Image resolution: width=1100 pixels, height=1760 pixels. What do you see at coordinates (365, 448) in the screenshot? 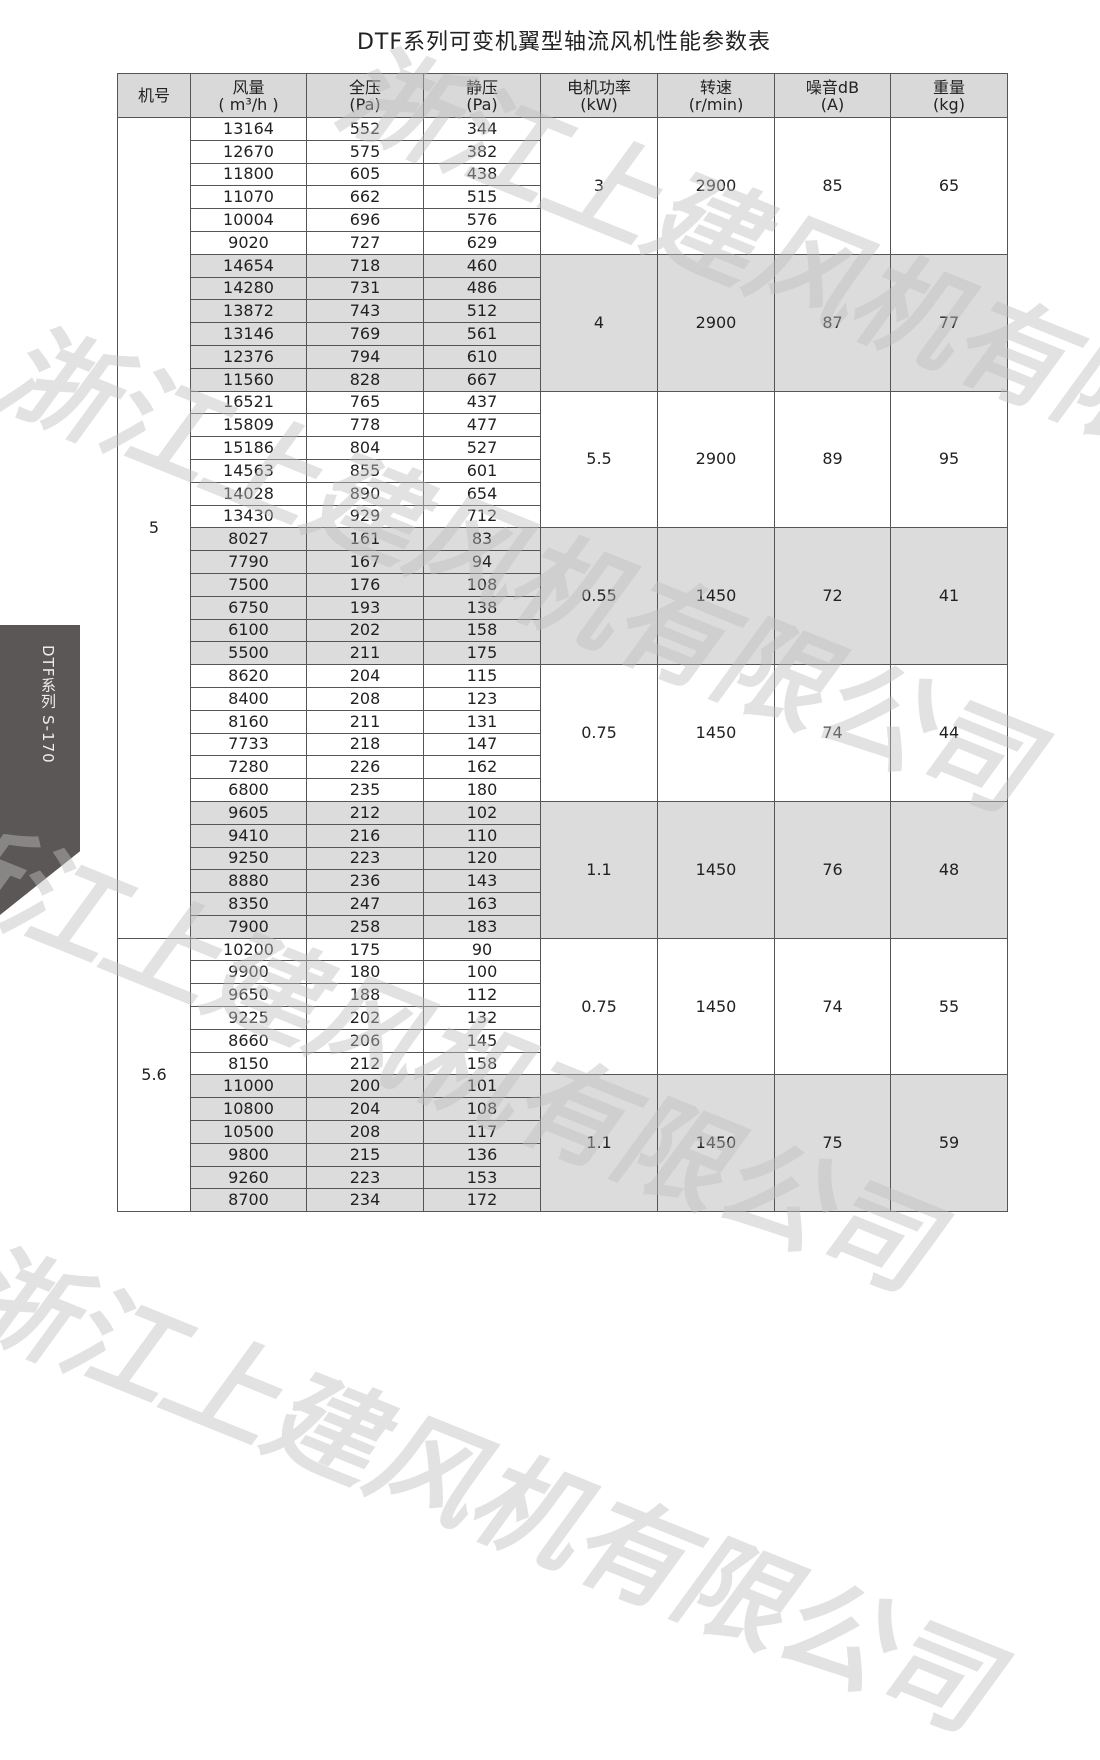
I see `total-pressure-cell: 804` at bounding box center [365, 448].